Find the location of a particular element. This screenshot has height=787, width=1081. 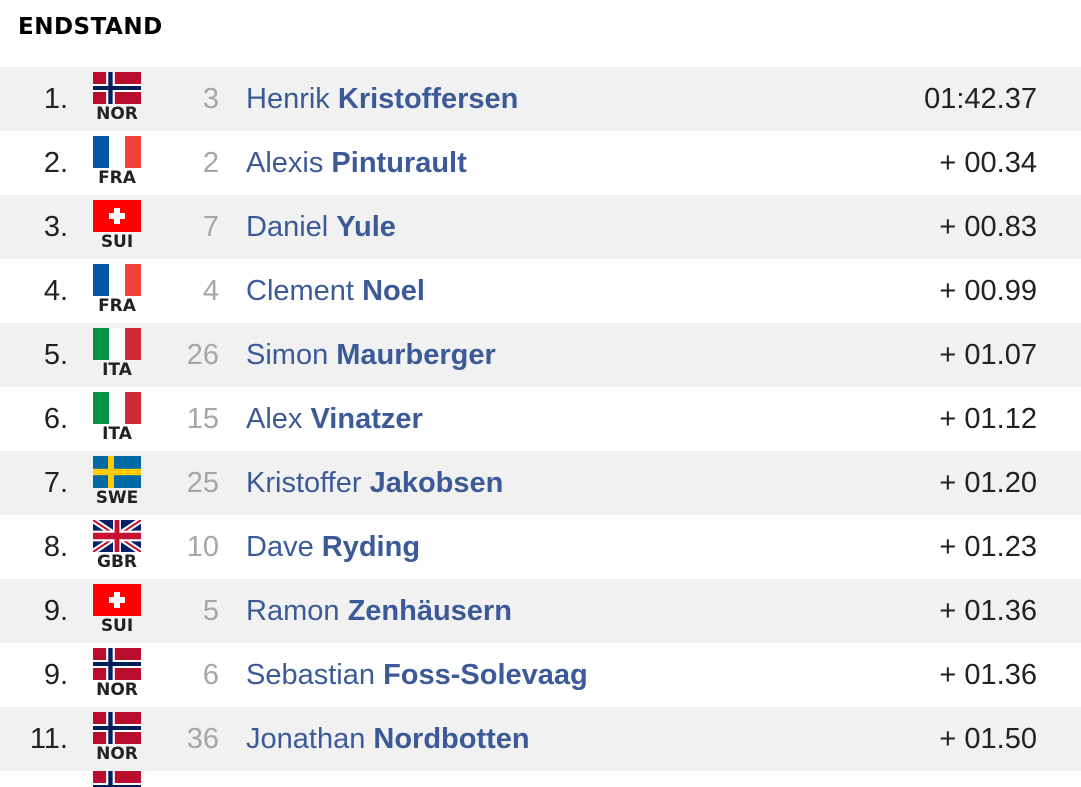

rank: 6. is located at coordinates (55, 419).